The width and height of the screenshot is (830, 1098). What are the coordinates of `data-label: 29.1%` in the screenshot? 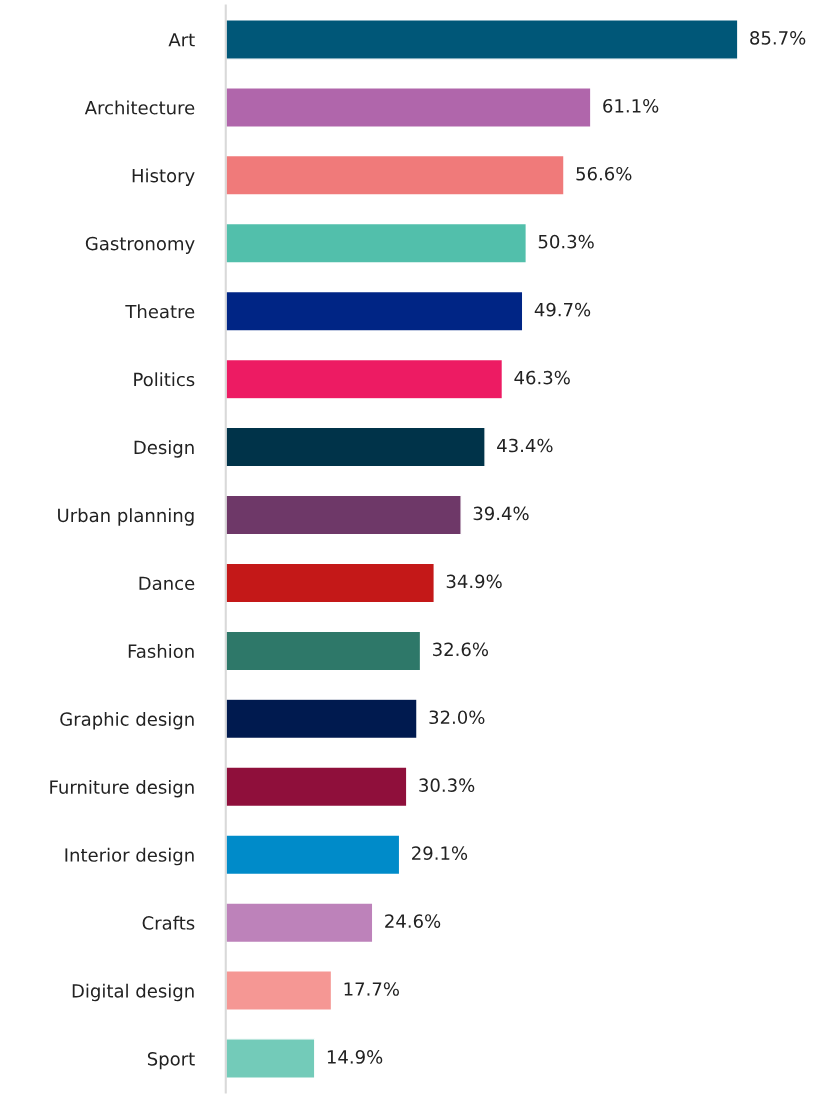 It's located at (440, 853).